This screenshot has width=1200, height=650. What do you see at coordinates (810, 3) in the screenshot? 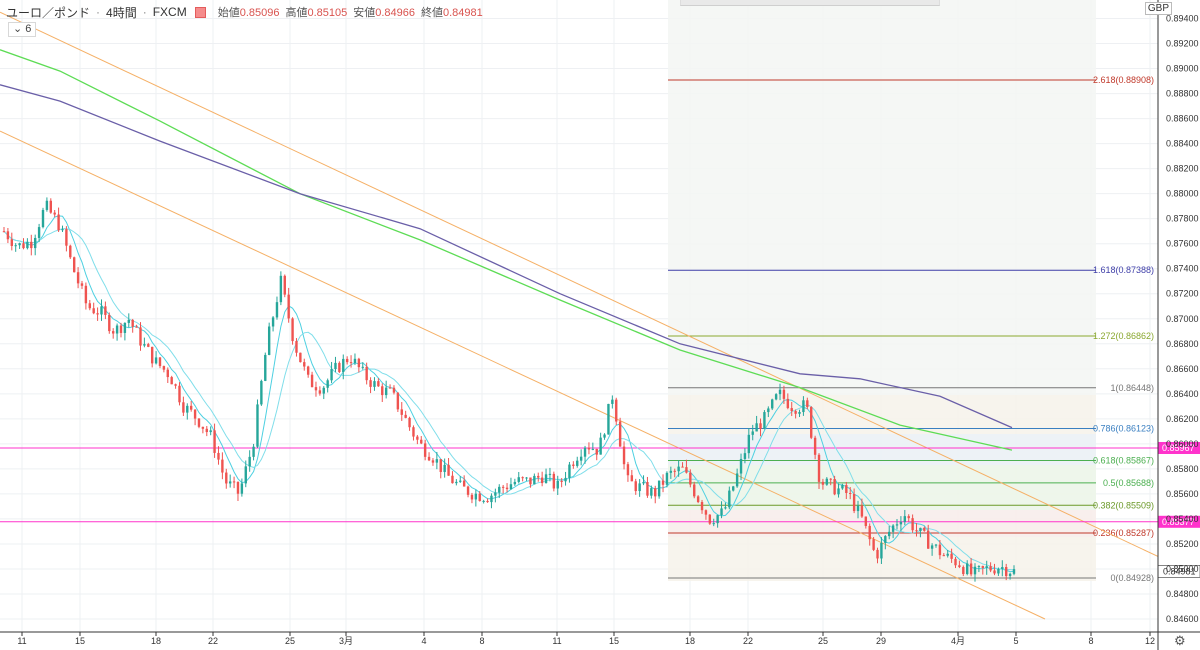
I see `drawing-toolbar` at bounding box center [810, 3].